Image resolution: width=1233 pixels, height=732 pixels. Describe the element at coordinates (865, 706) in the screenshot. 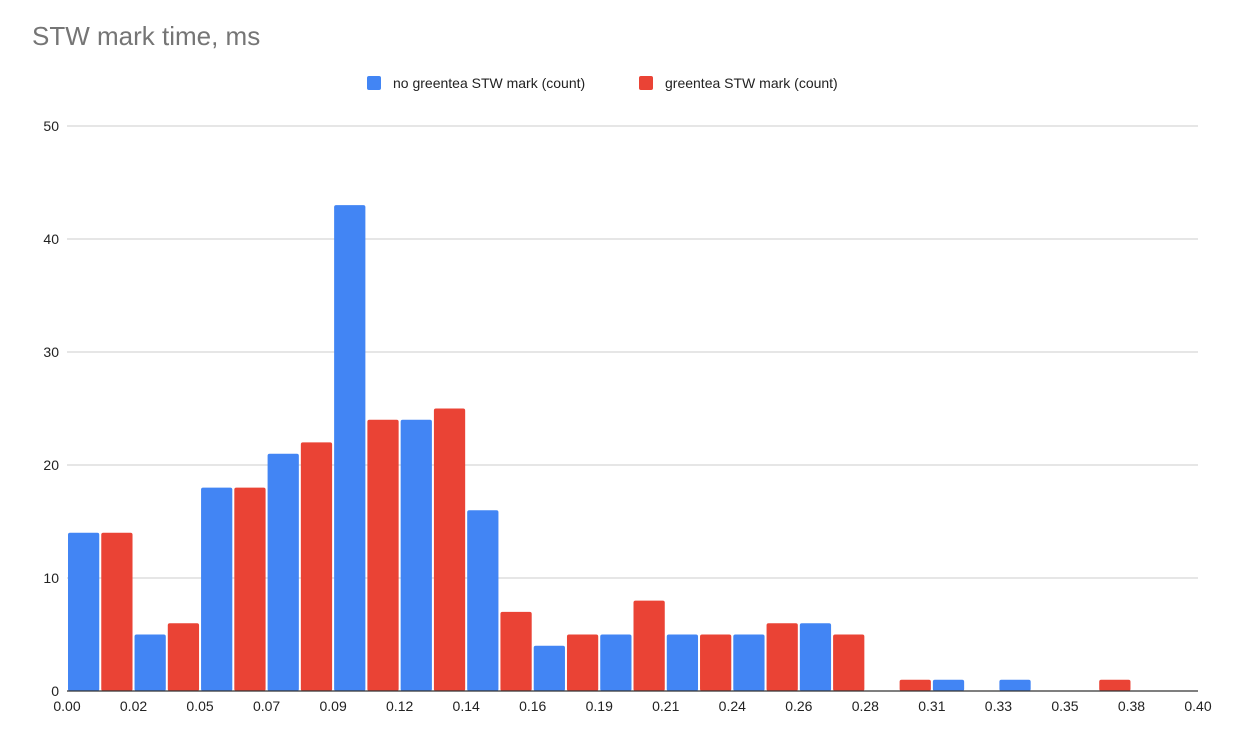

I see `x-tick-label: 0.28` at that location.